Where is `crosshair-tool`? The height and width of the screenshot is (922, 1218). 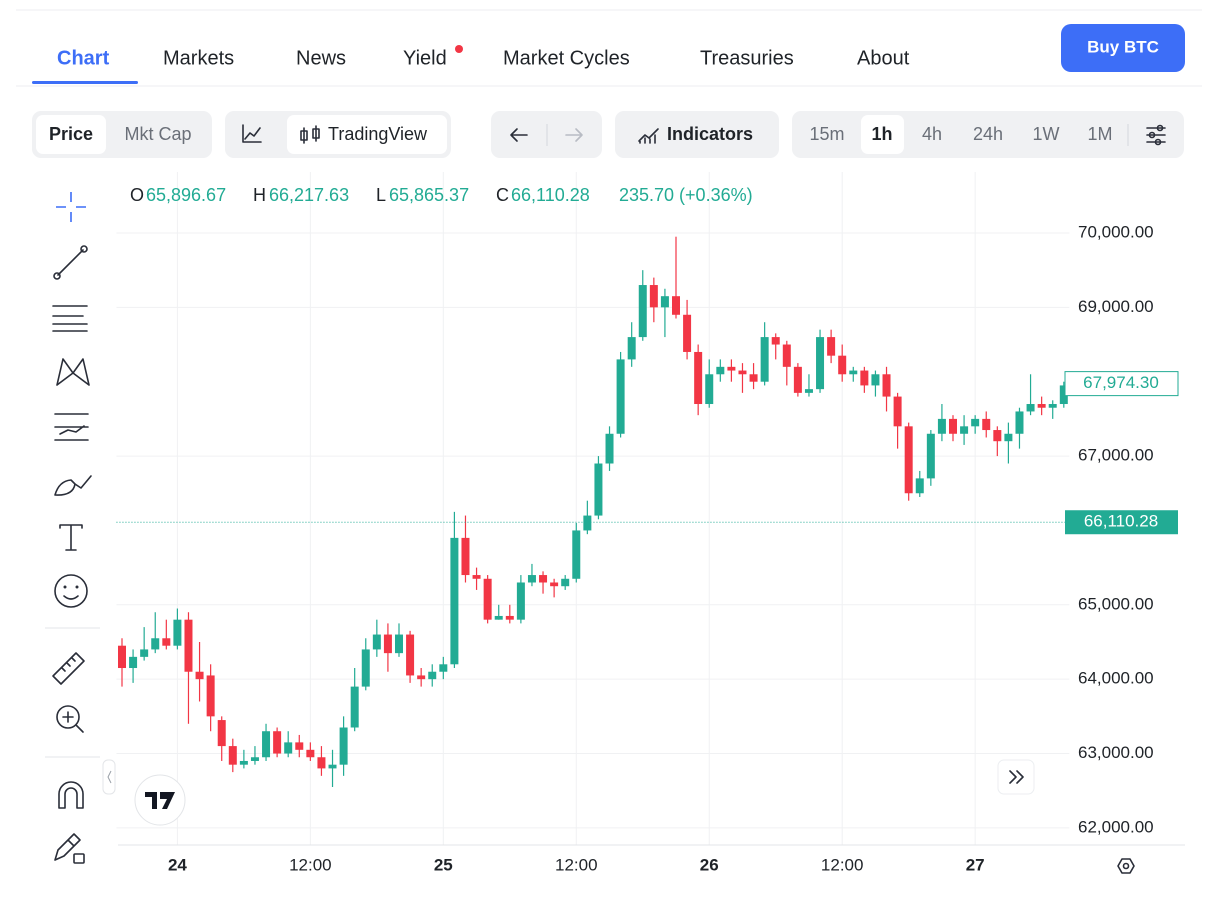
crosshair-tool is located at coordinates (71, 207).